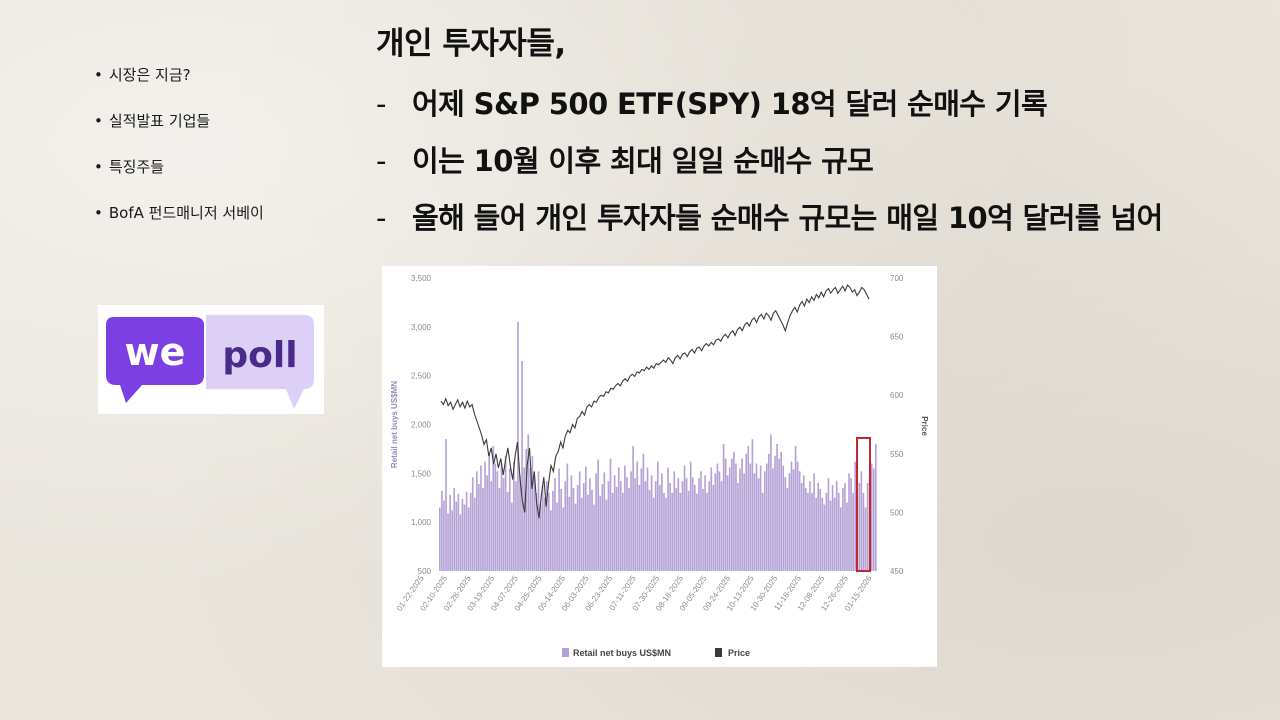 Image resolution: width=1280 pixels, height=720 pixels. What do you see at coordinates (152, 121) in the screenshot?
I see `sidebar-item-earnings: • 실적발표 기업들` at bounding box center [152, 121].